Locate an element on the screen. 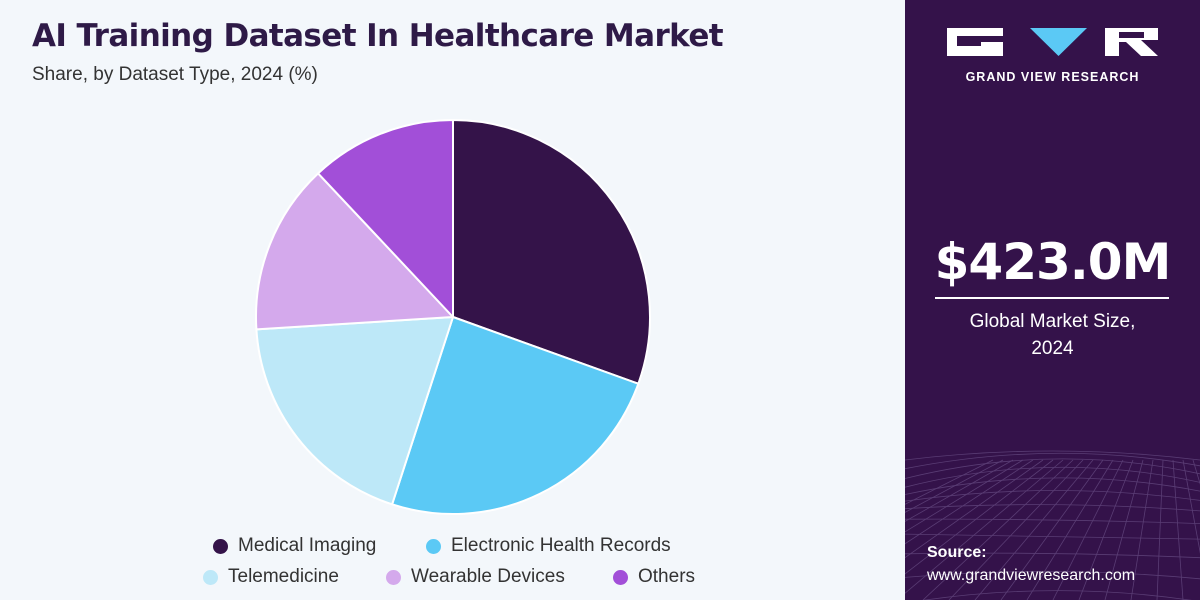 This screenshot has height=600, width=1200. legend-item-others: Others is located at coordinates (654, 577).